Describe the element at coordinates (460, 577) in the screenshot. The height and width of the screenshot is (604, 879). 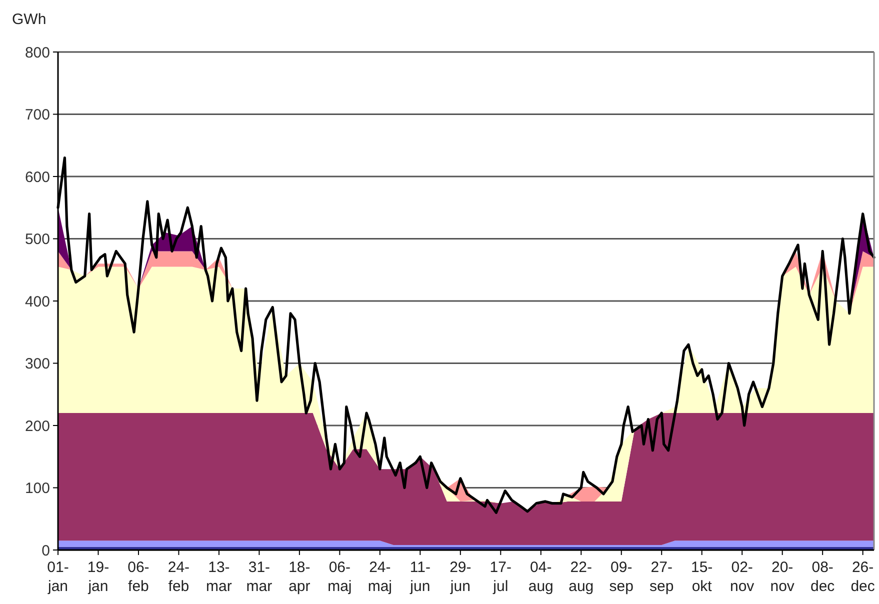
I see `x-tick-label: 29- jun` at that location.